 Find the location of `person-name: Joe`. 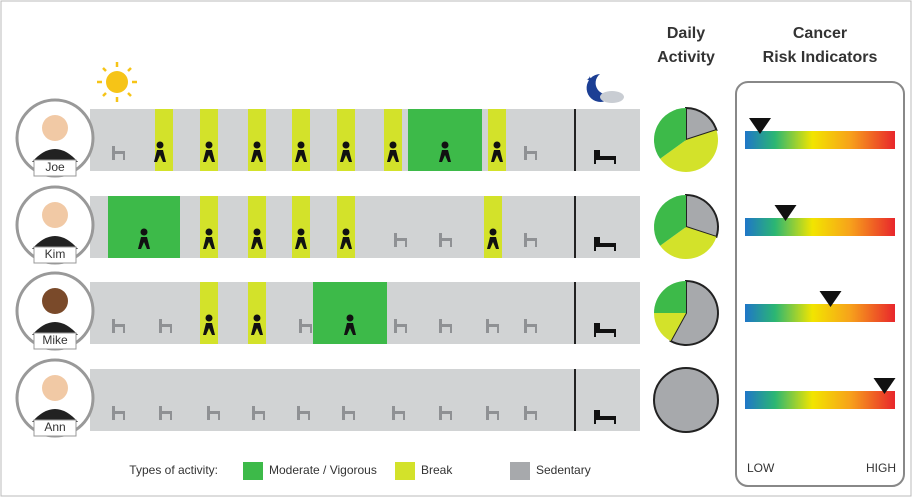

person-name: Joe is located at coordinates (55, 167).